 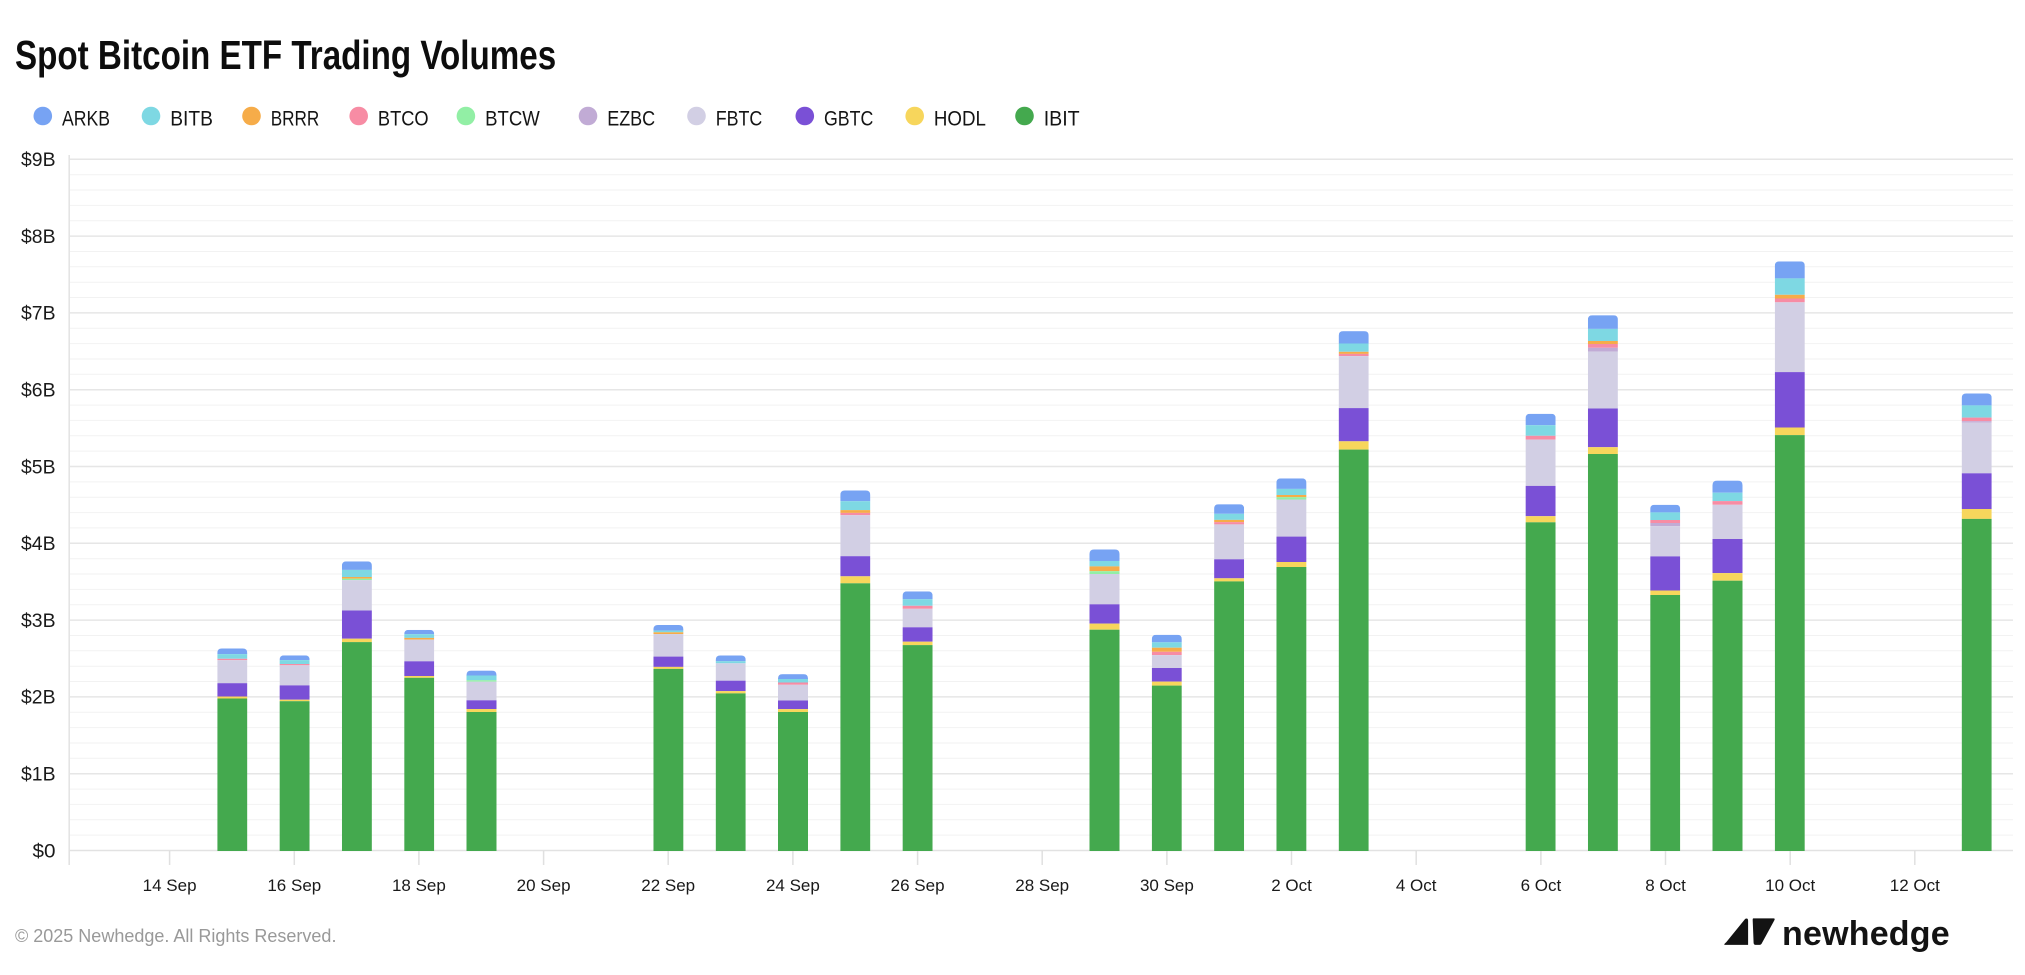 I want to click on svg-text: $8B, so click(x=38, y=237).